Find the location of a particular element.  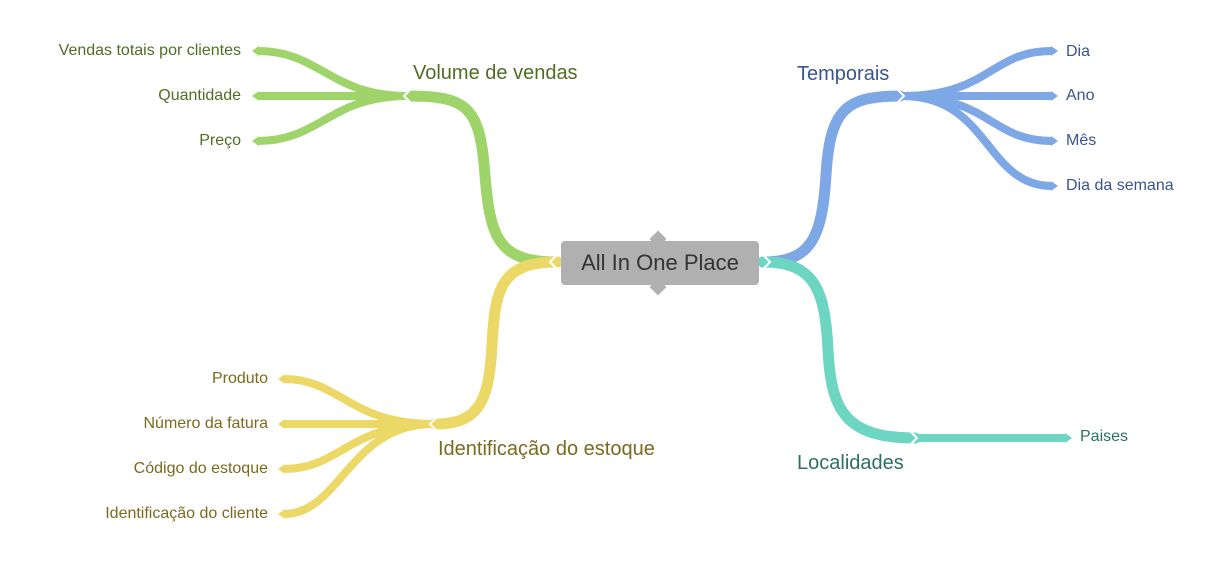

connector-localidades is located at coordinates (839, 350).